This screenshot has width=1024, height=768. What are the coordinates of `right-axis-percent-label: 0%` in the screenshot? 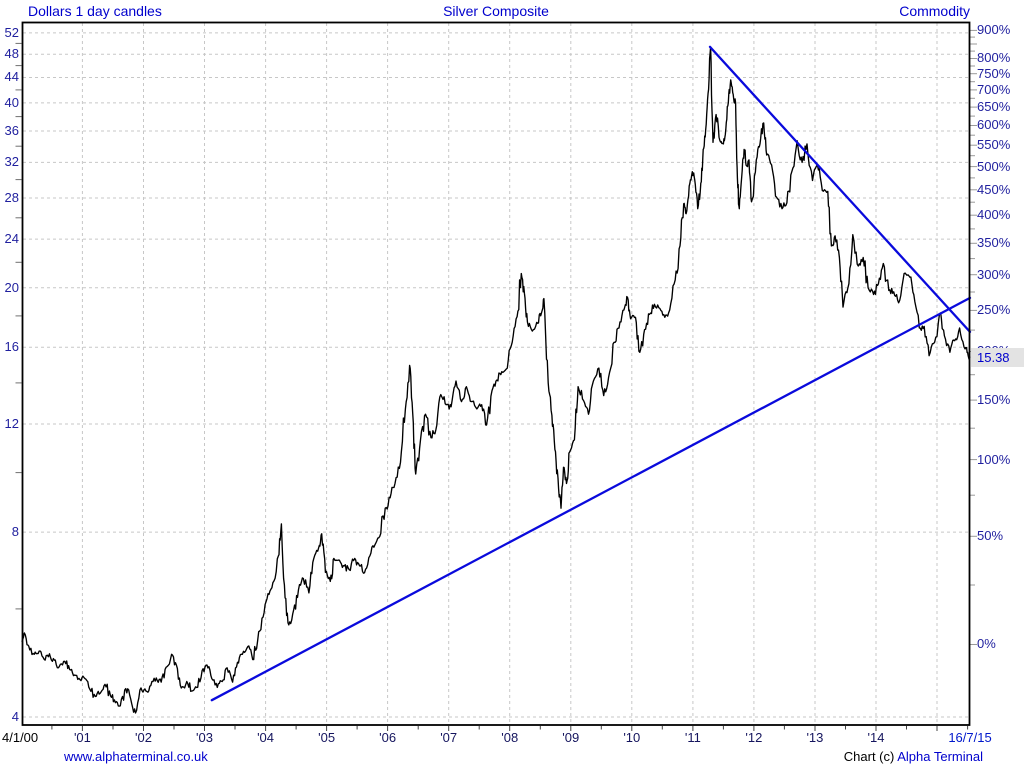 It's located at (986, 644).